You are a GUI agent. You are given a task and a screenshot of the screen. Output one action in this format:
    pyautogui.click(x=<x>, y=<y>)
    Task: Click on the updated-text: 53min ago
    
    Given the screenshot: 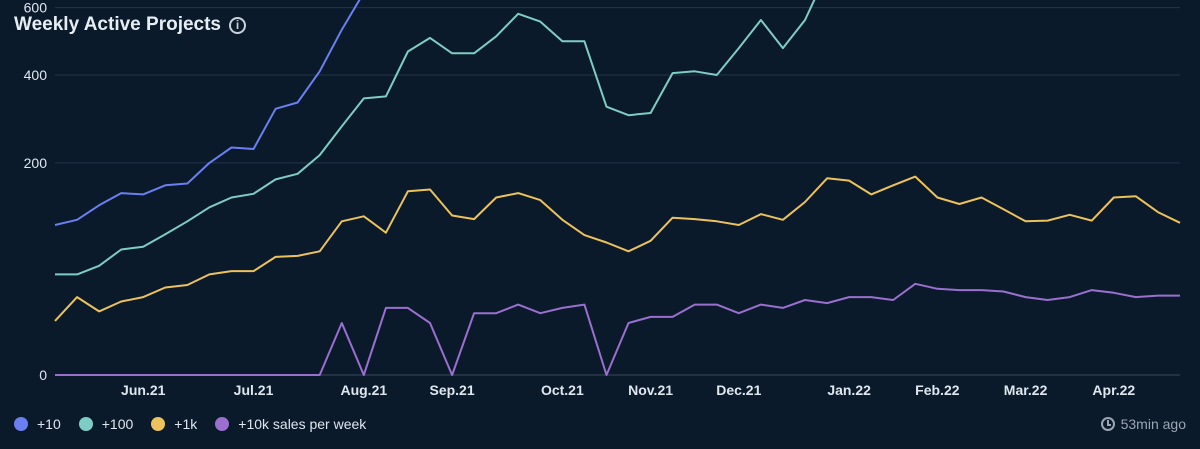 What is the action you would take?
    pyautogui.click(x=1153, y=424)
    